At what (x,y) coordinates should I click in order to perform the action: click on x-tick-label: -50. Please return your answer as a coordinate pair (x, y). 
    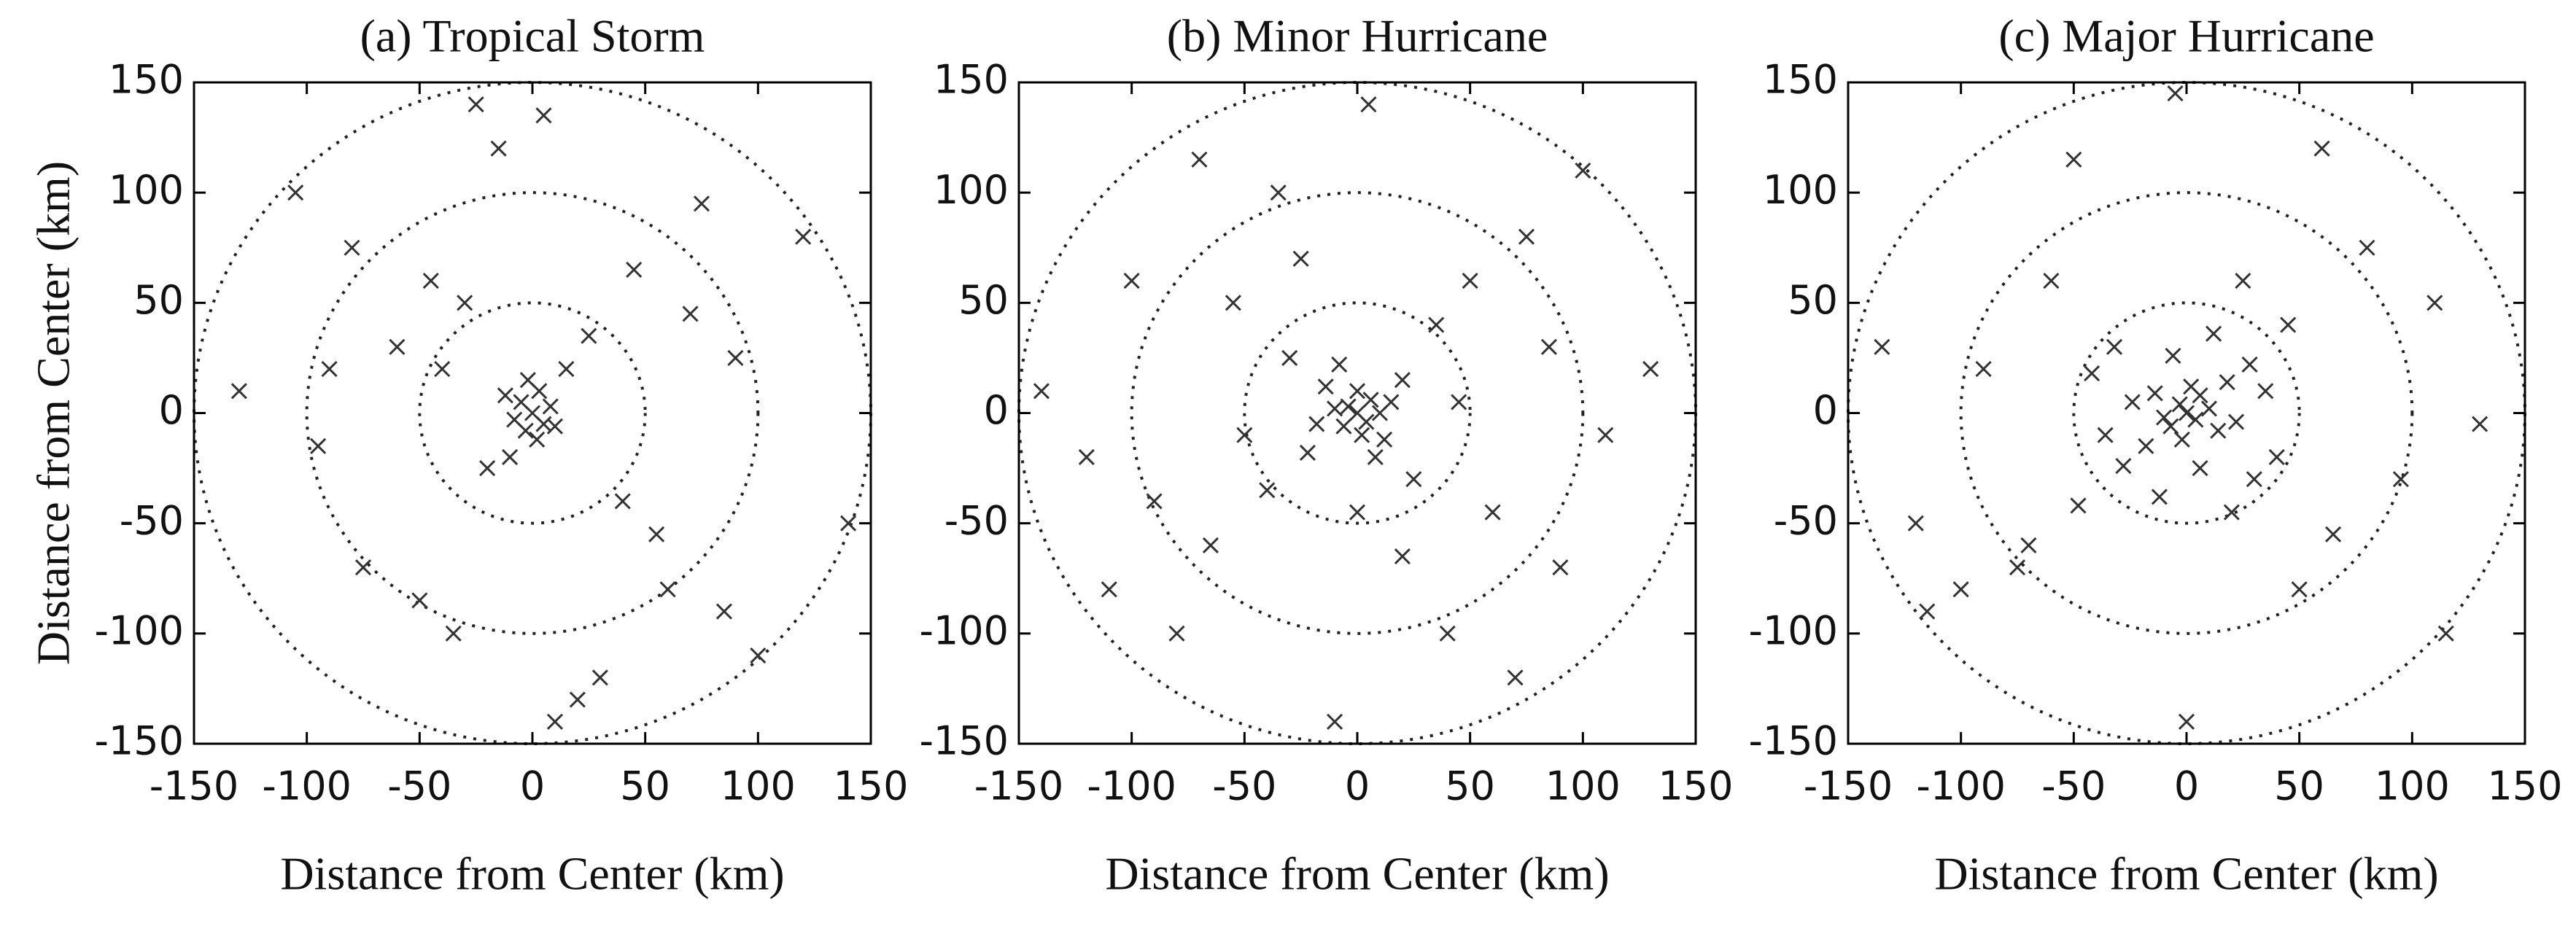
    Looking at the image, I should click on (1244, 786).